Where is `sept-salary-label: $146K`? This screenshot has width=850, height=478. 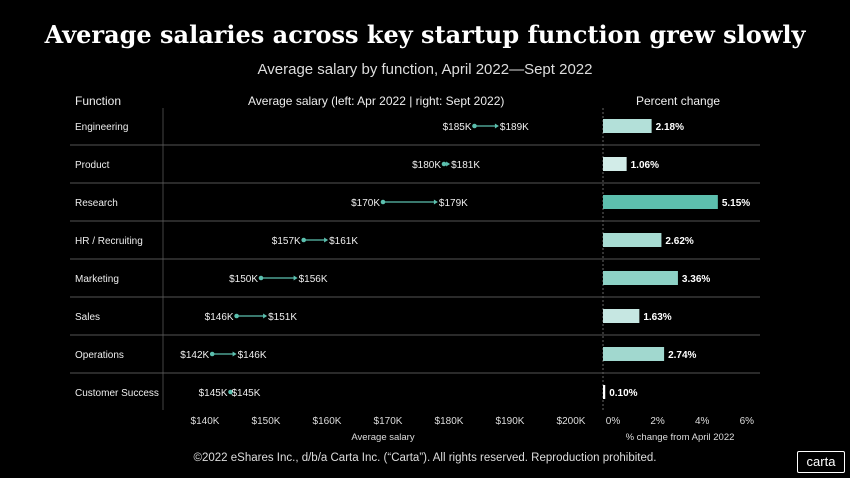 sept-salary-label: $146K is located at coordinates (252, 355).